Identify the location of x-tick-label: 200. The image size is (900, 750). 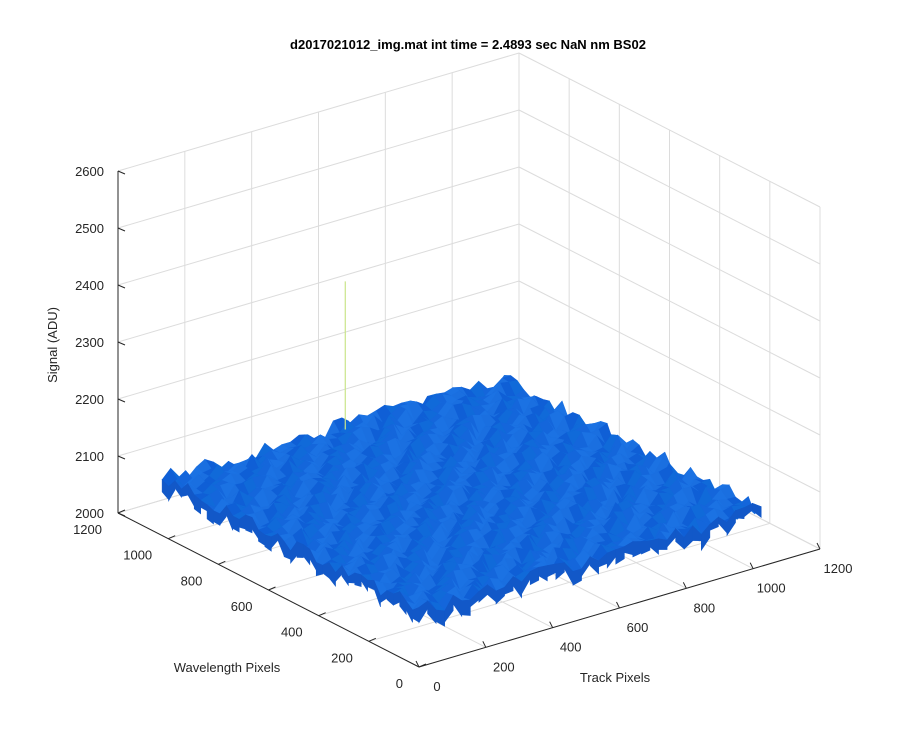
(504, 666).